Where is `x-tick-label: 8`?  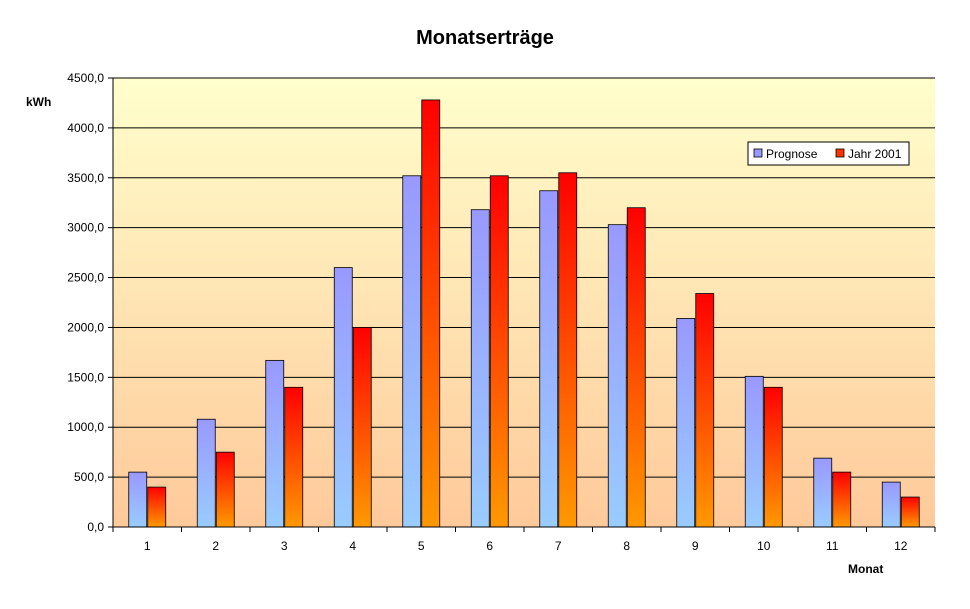
x-tick-label: 8 is located at coordinates (626, 546).